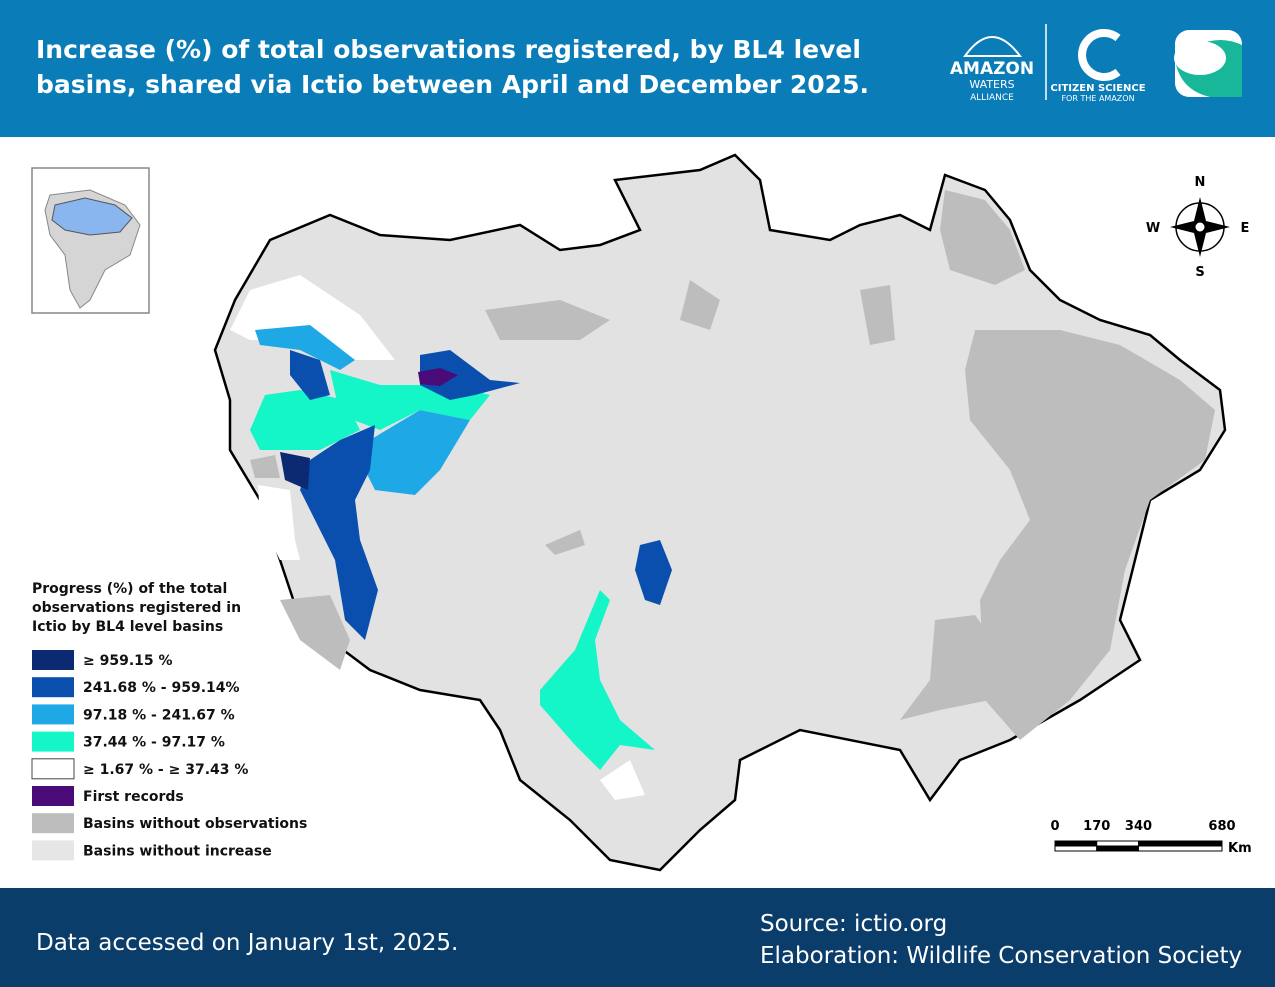 Image resolution: width=1275 pixels, height=987 pixels. What do you see at coordinates (1153, 228) in the screenshot?
I see `compass-label: W` at bounding box center [1153, 228].